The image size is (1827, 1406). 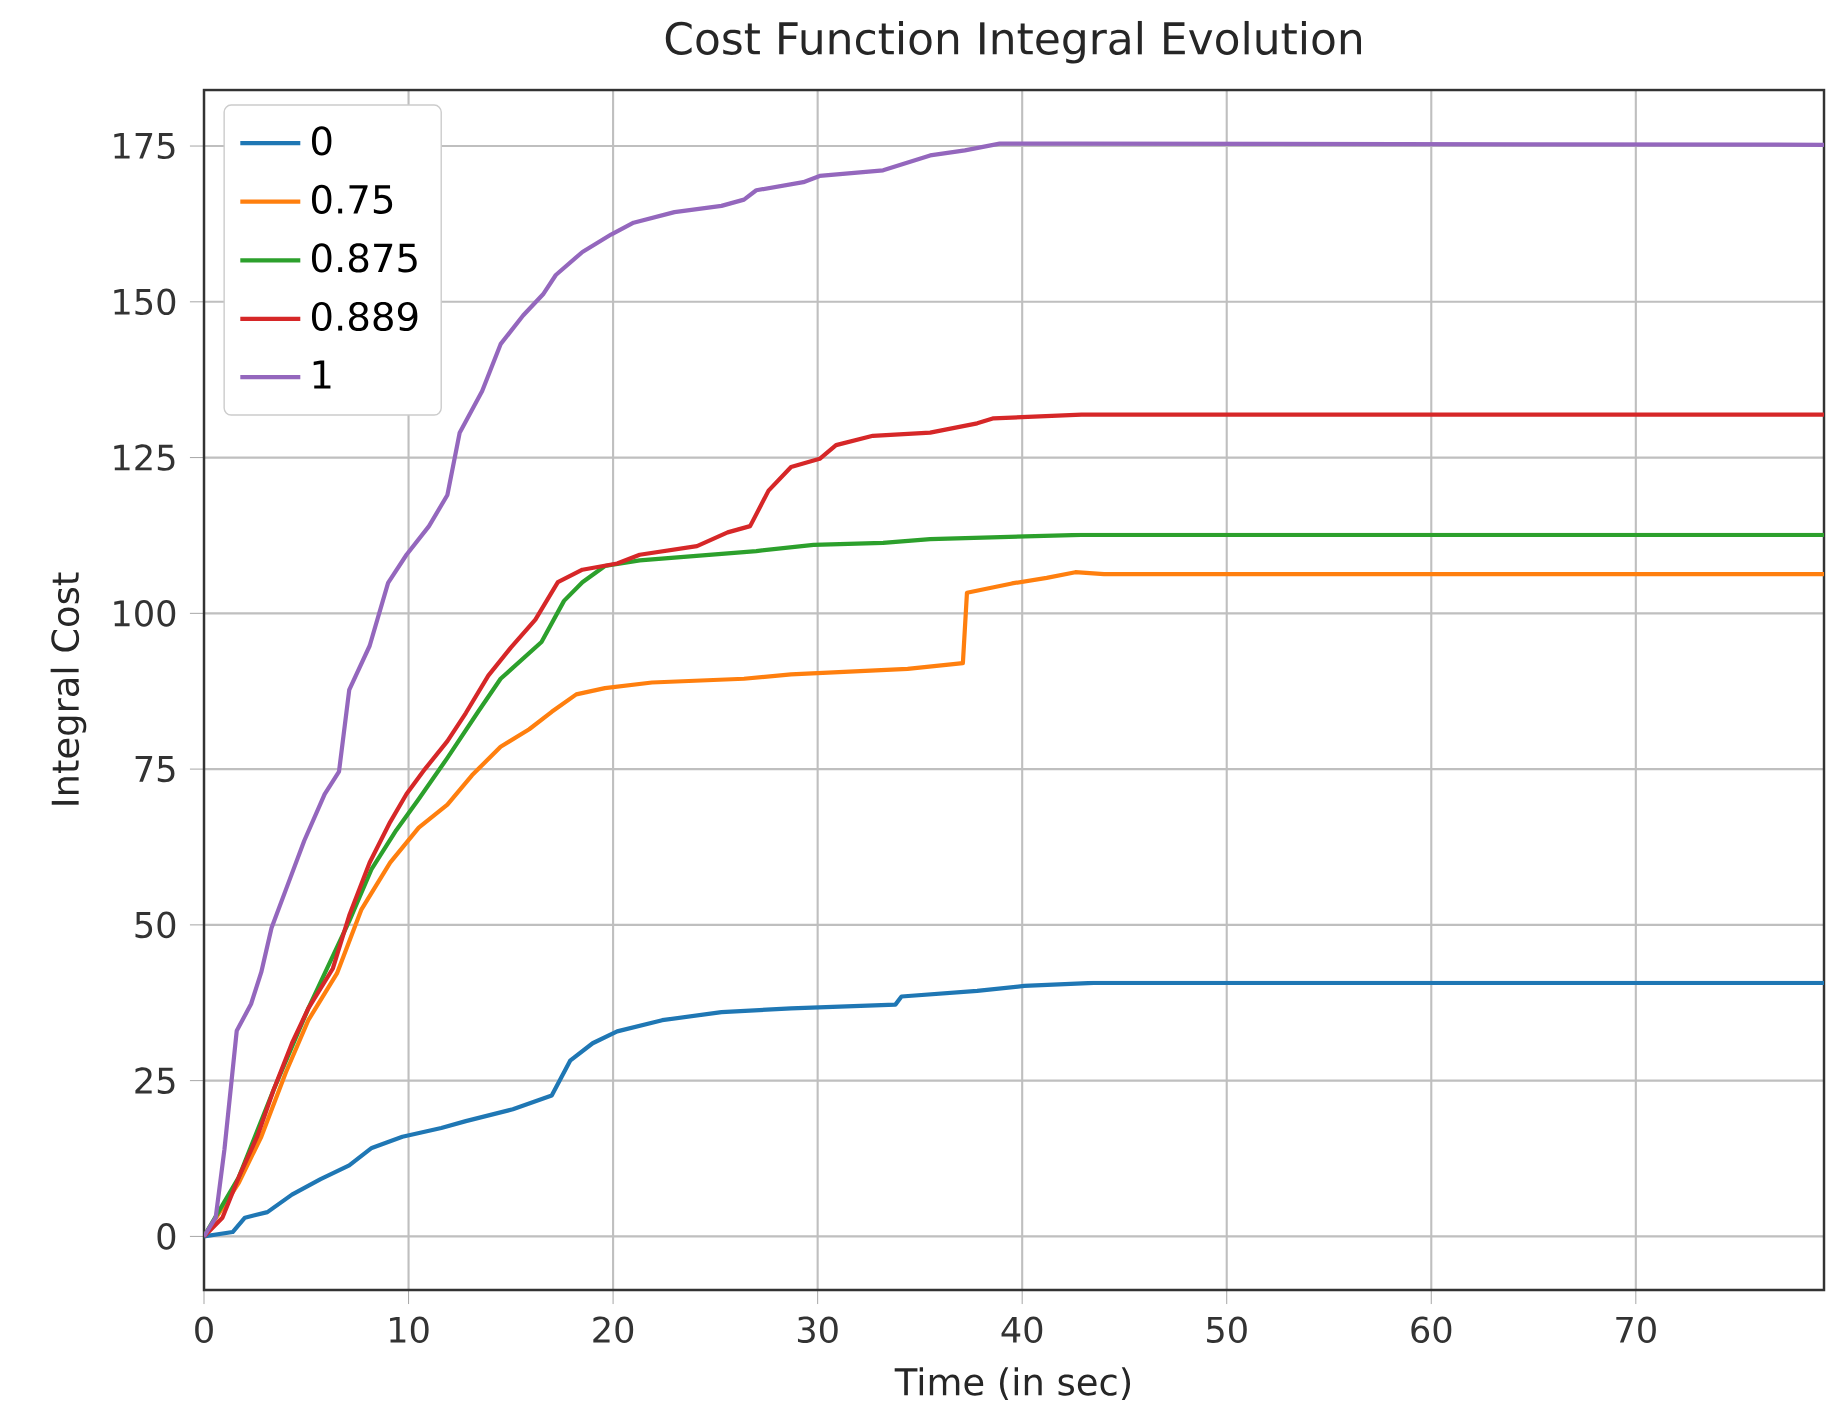 What do you see at coordinates (1012, 1384) in the screenshot?
I see `x-axis-title: Time (in sec)` at bounding box center [1012, 1384].